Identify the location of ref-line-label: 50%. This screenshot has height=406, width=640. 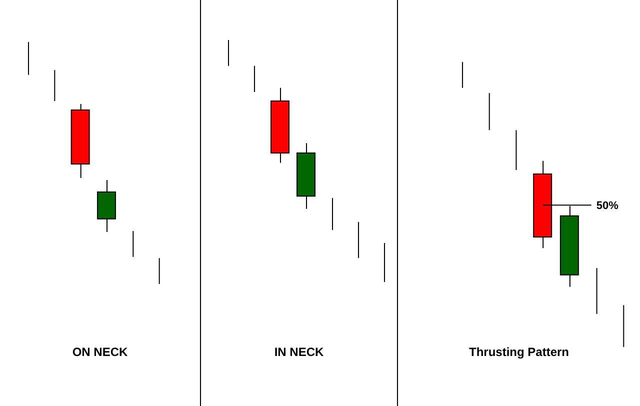
(607, 206).